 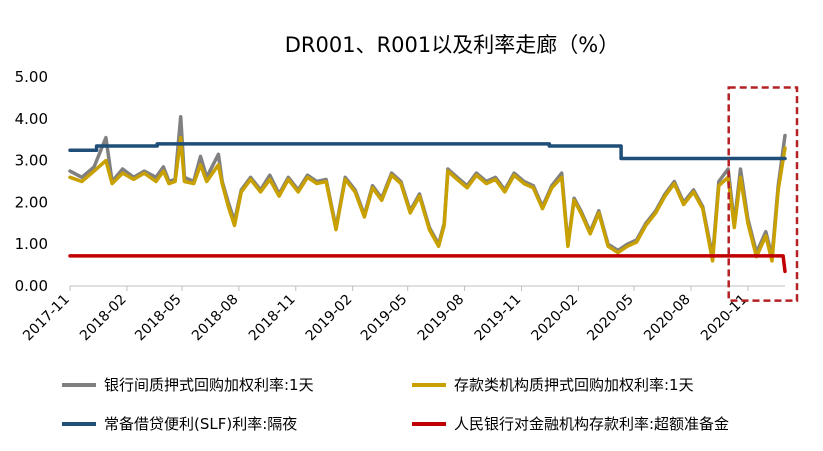 I want to click on y-tick-label: 1.00, so click(x=31, y=244).